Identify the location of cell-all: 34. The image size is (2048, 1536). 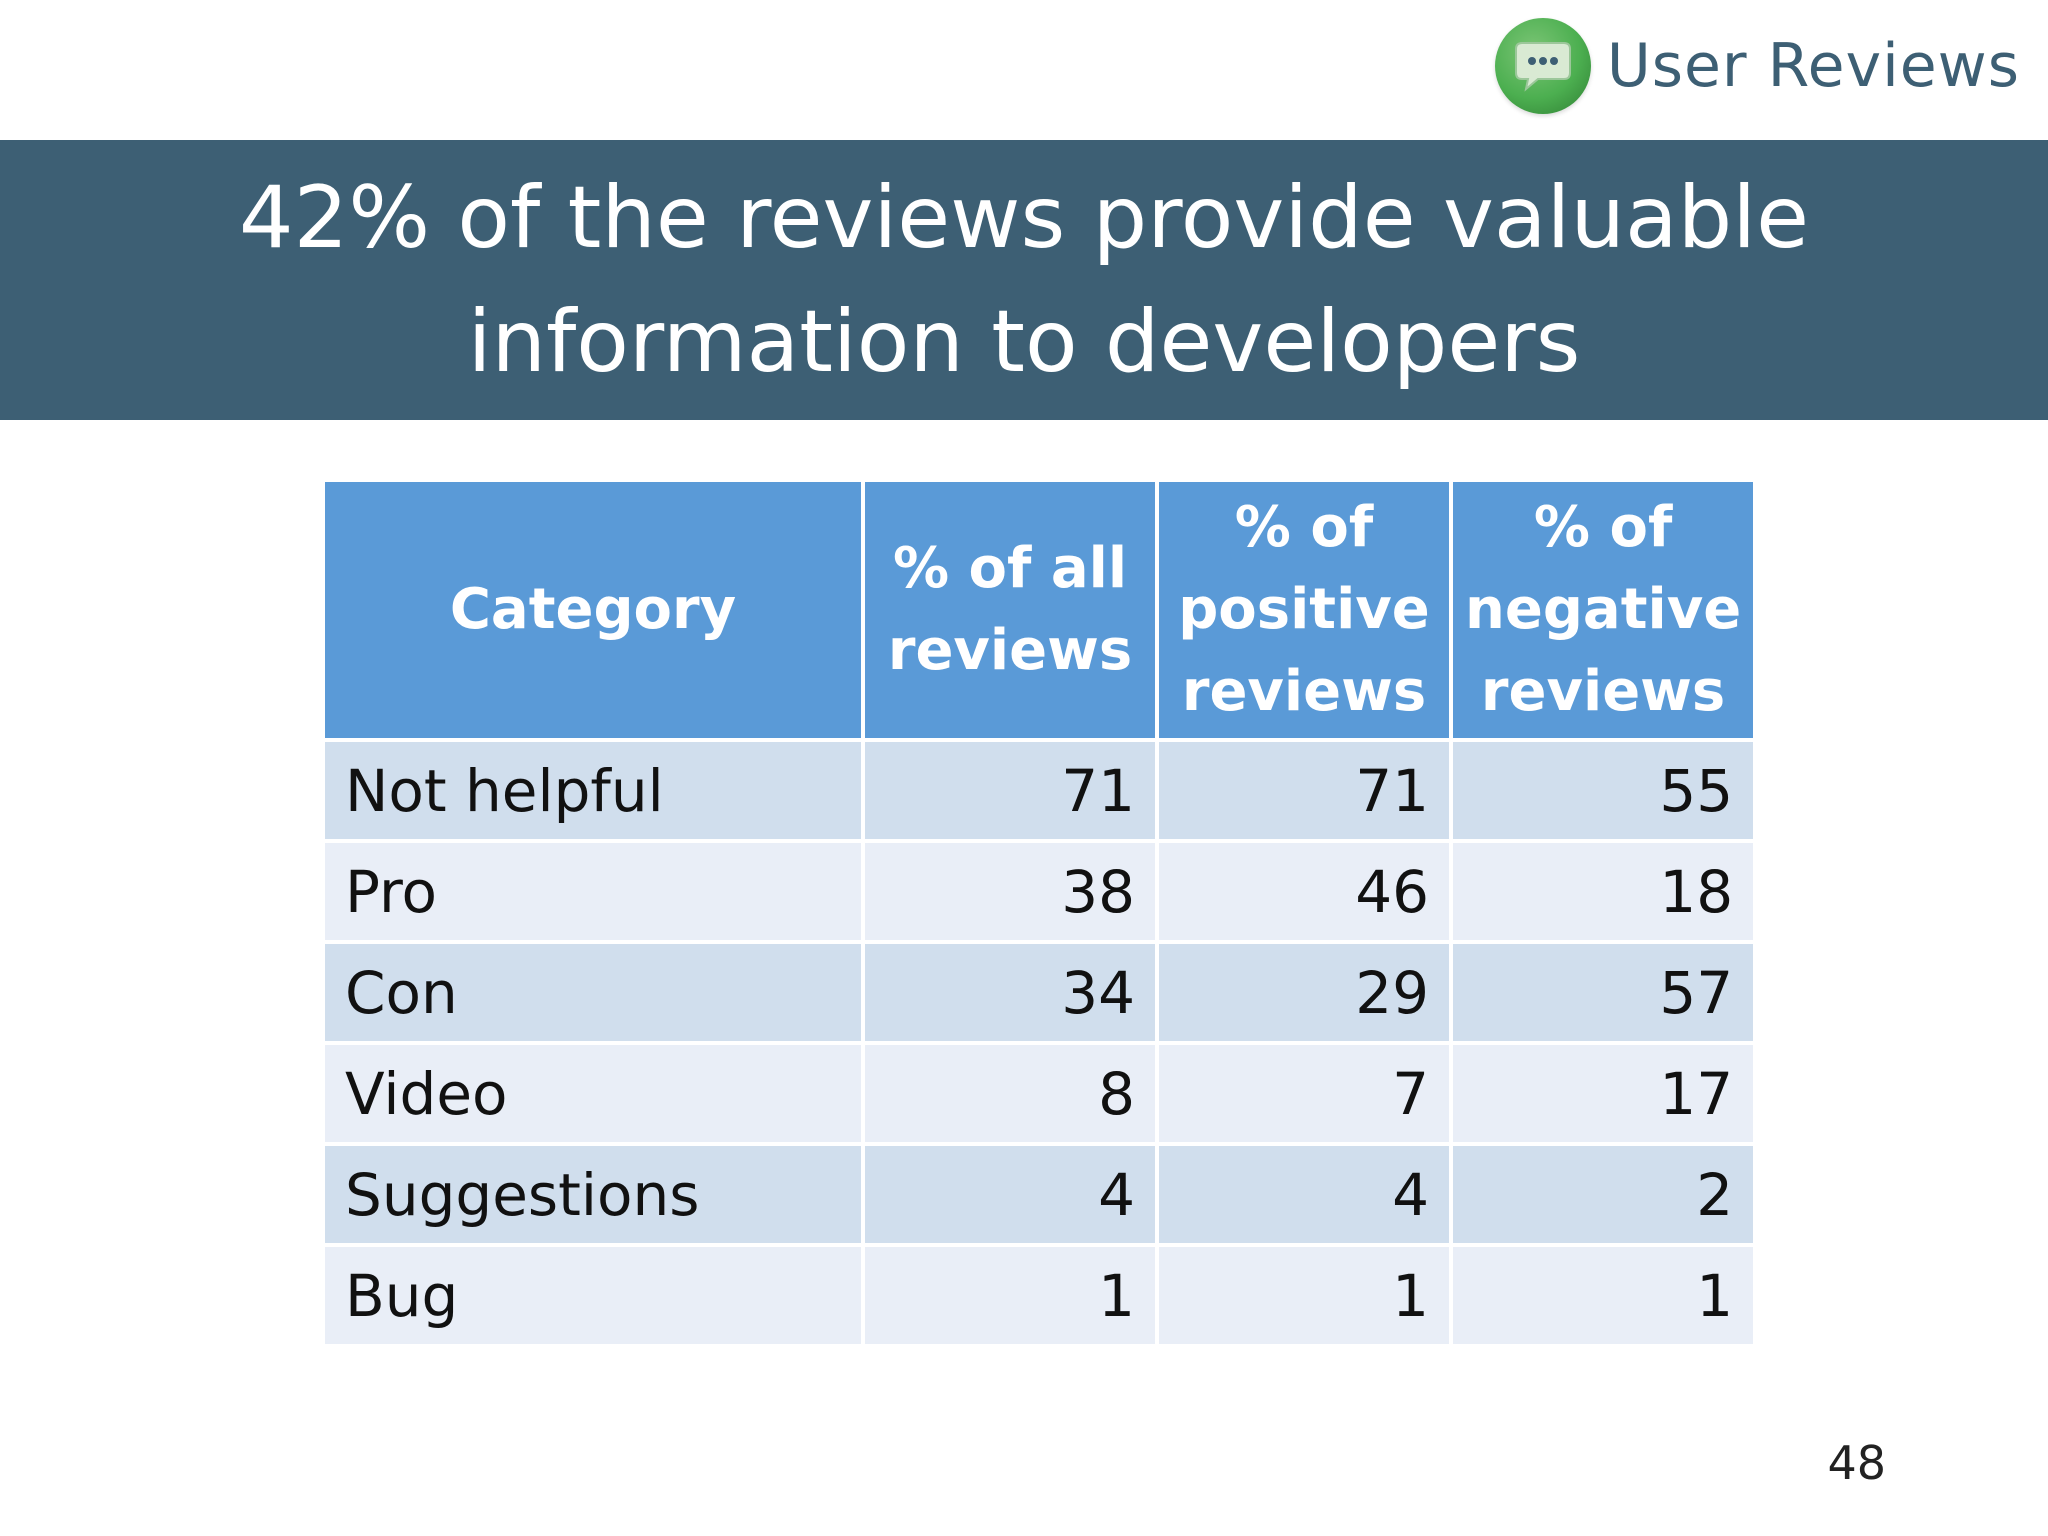
(1010, 992).